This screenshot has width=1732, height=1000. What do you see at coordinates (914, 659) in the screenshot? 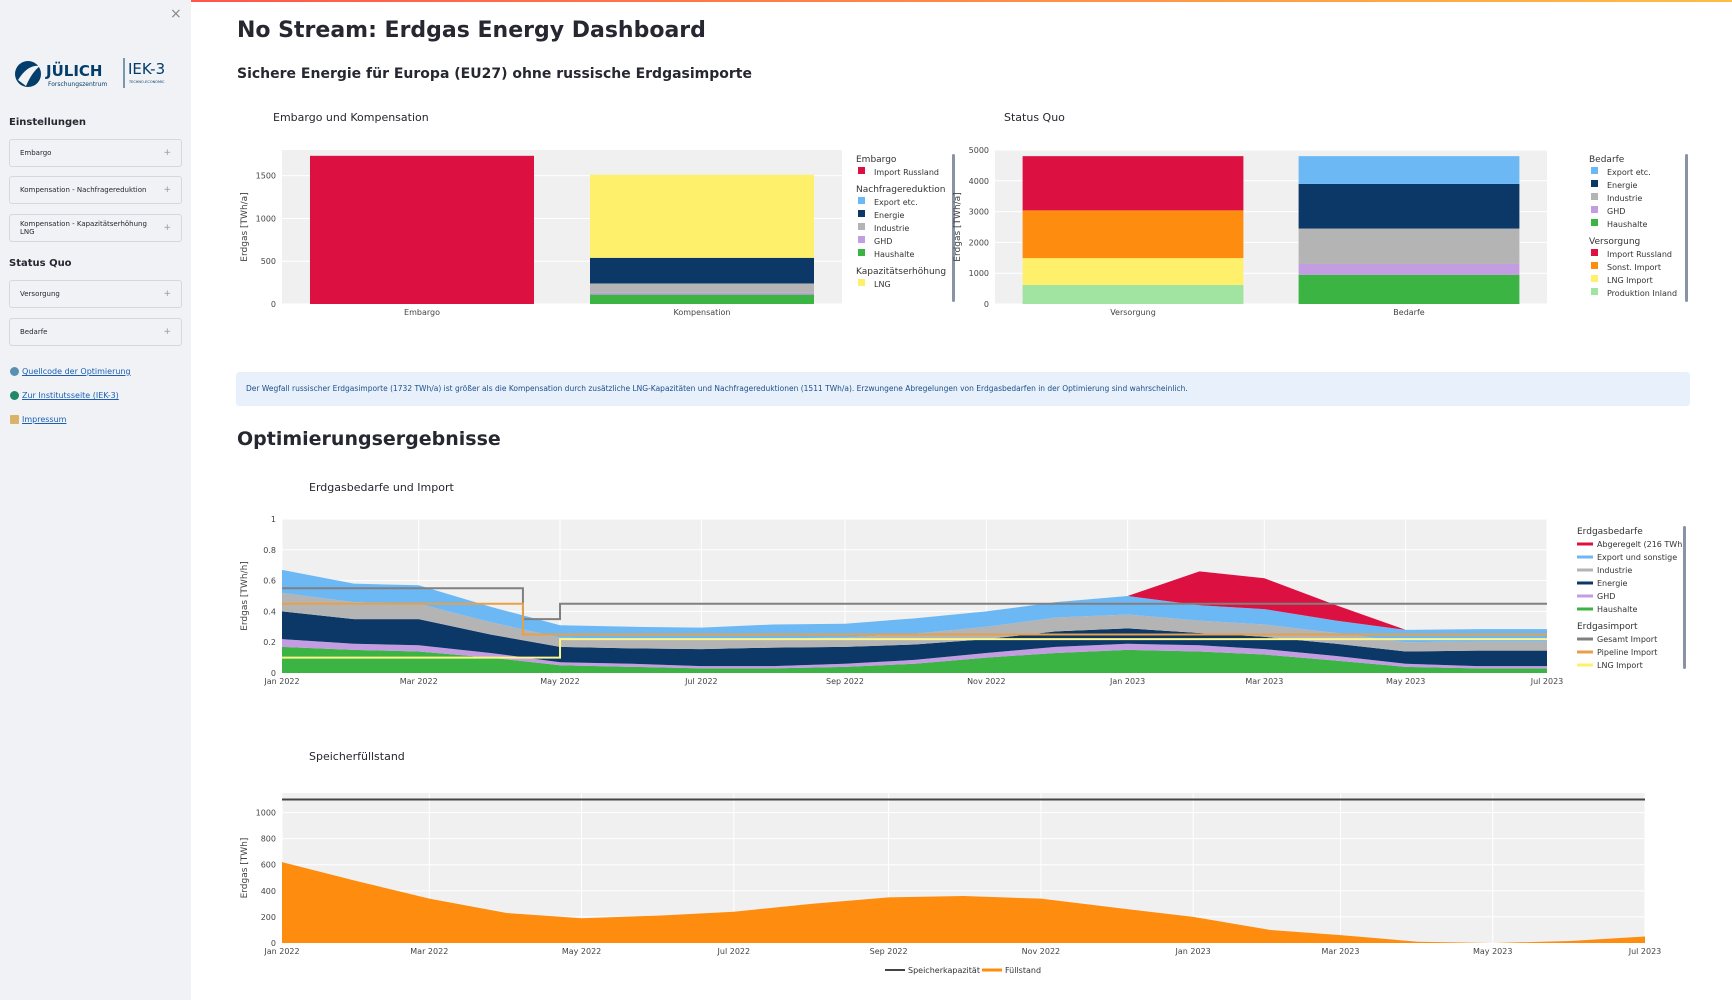
I see `area-series-haushalte` at bounding box center [914, 659].